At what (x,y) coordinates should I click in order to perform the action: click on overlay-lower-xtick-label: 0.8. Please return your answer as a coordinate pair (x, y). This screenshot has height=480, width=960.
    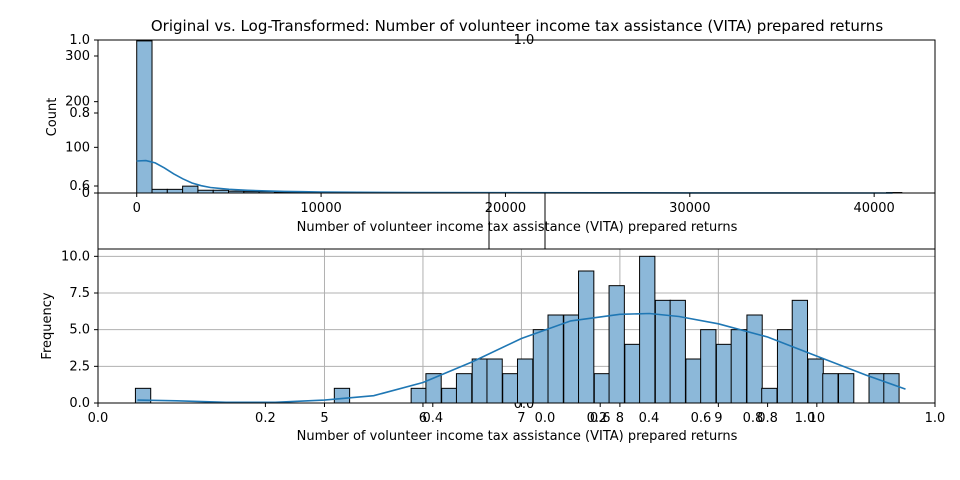
    Looking at the image, I should click on (753, 418).